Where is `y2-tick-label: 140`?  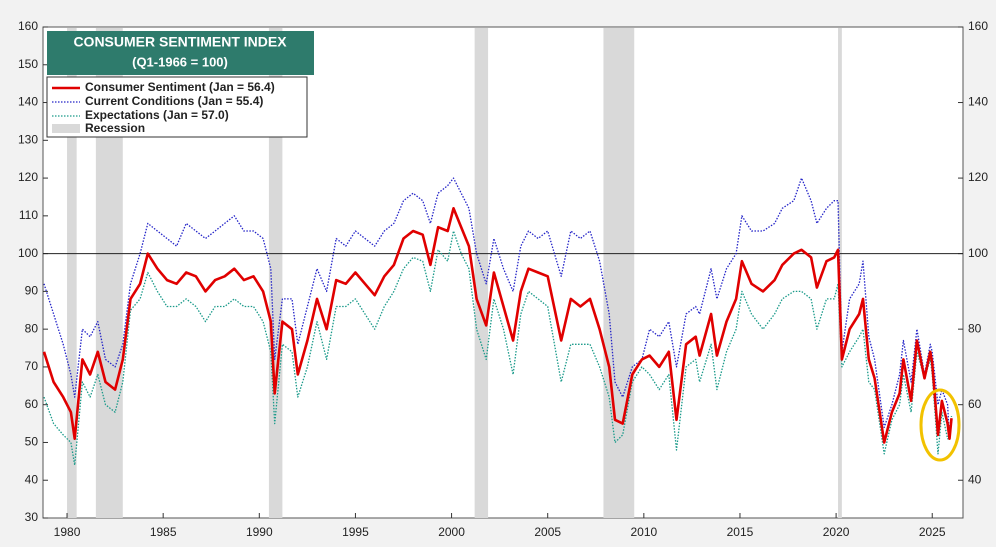 y2-tick-label: 140 is located at coordinates (978, 102).